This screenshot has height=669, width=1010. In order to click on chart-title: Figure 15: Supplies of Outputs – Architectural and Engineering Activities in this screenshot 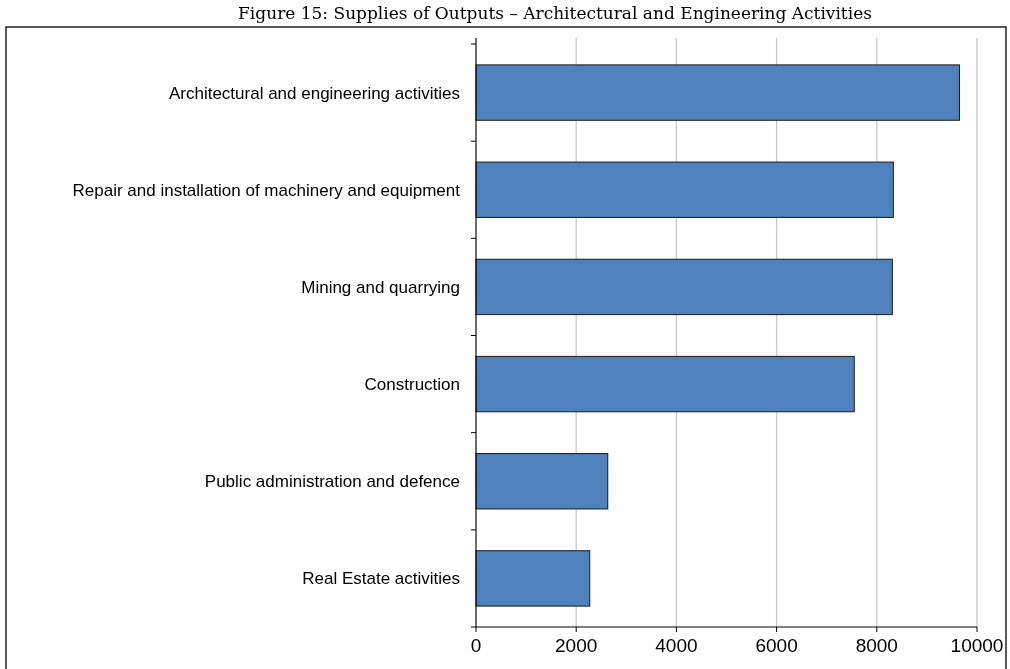, I will do `click(555, 13)`.